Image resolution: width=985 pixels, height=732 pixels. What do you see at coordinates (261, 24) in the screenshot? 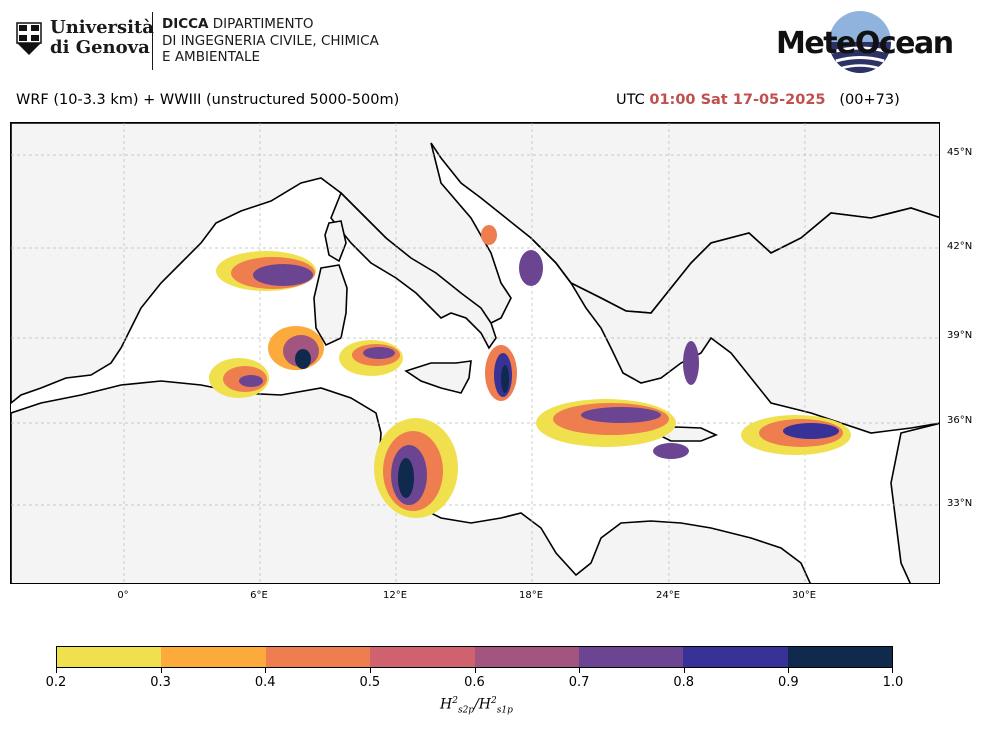
I see `dept-line1: DIPARTIMENTO` at bounding box center [261, 24].